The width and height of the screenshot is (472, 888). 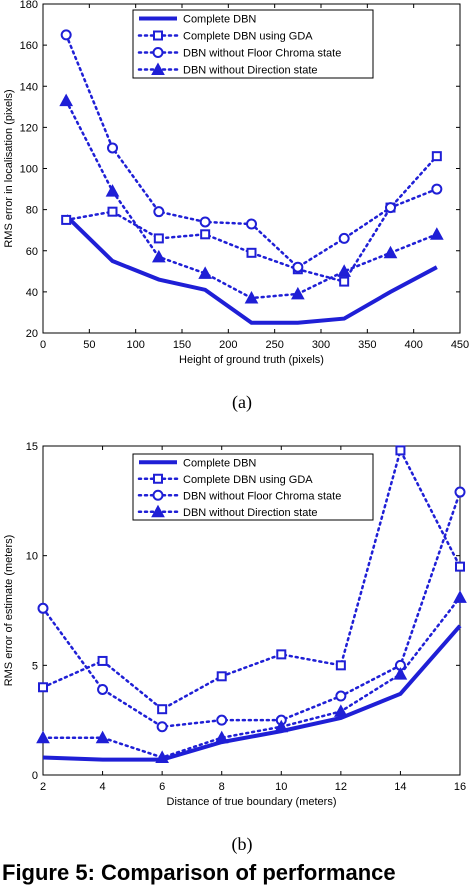 I want to click on x-tick-label: 0, so click(x=43, y=345).